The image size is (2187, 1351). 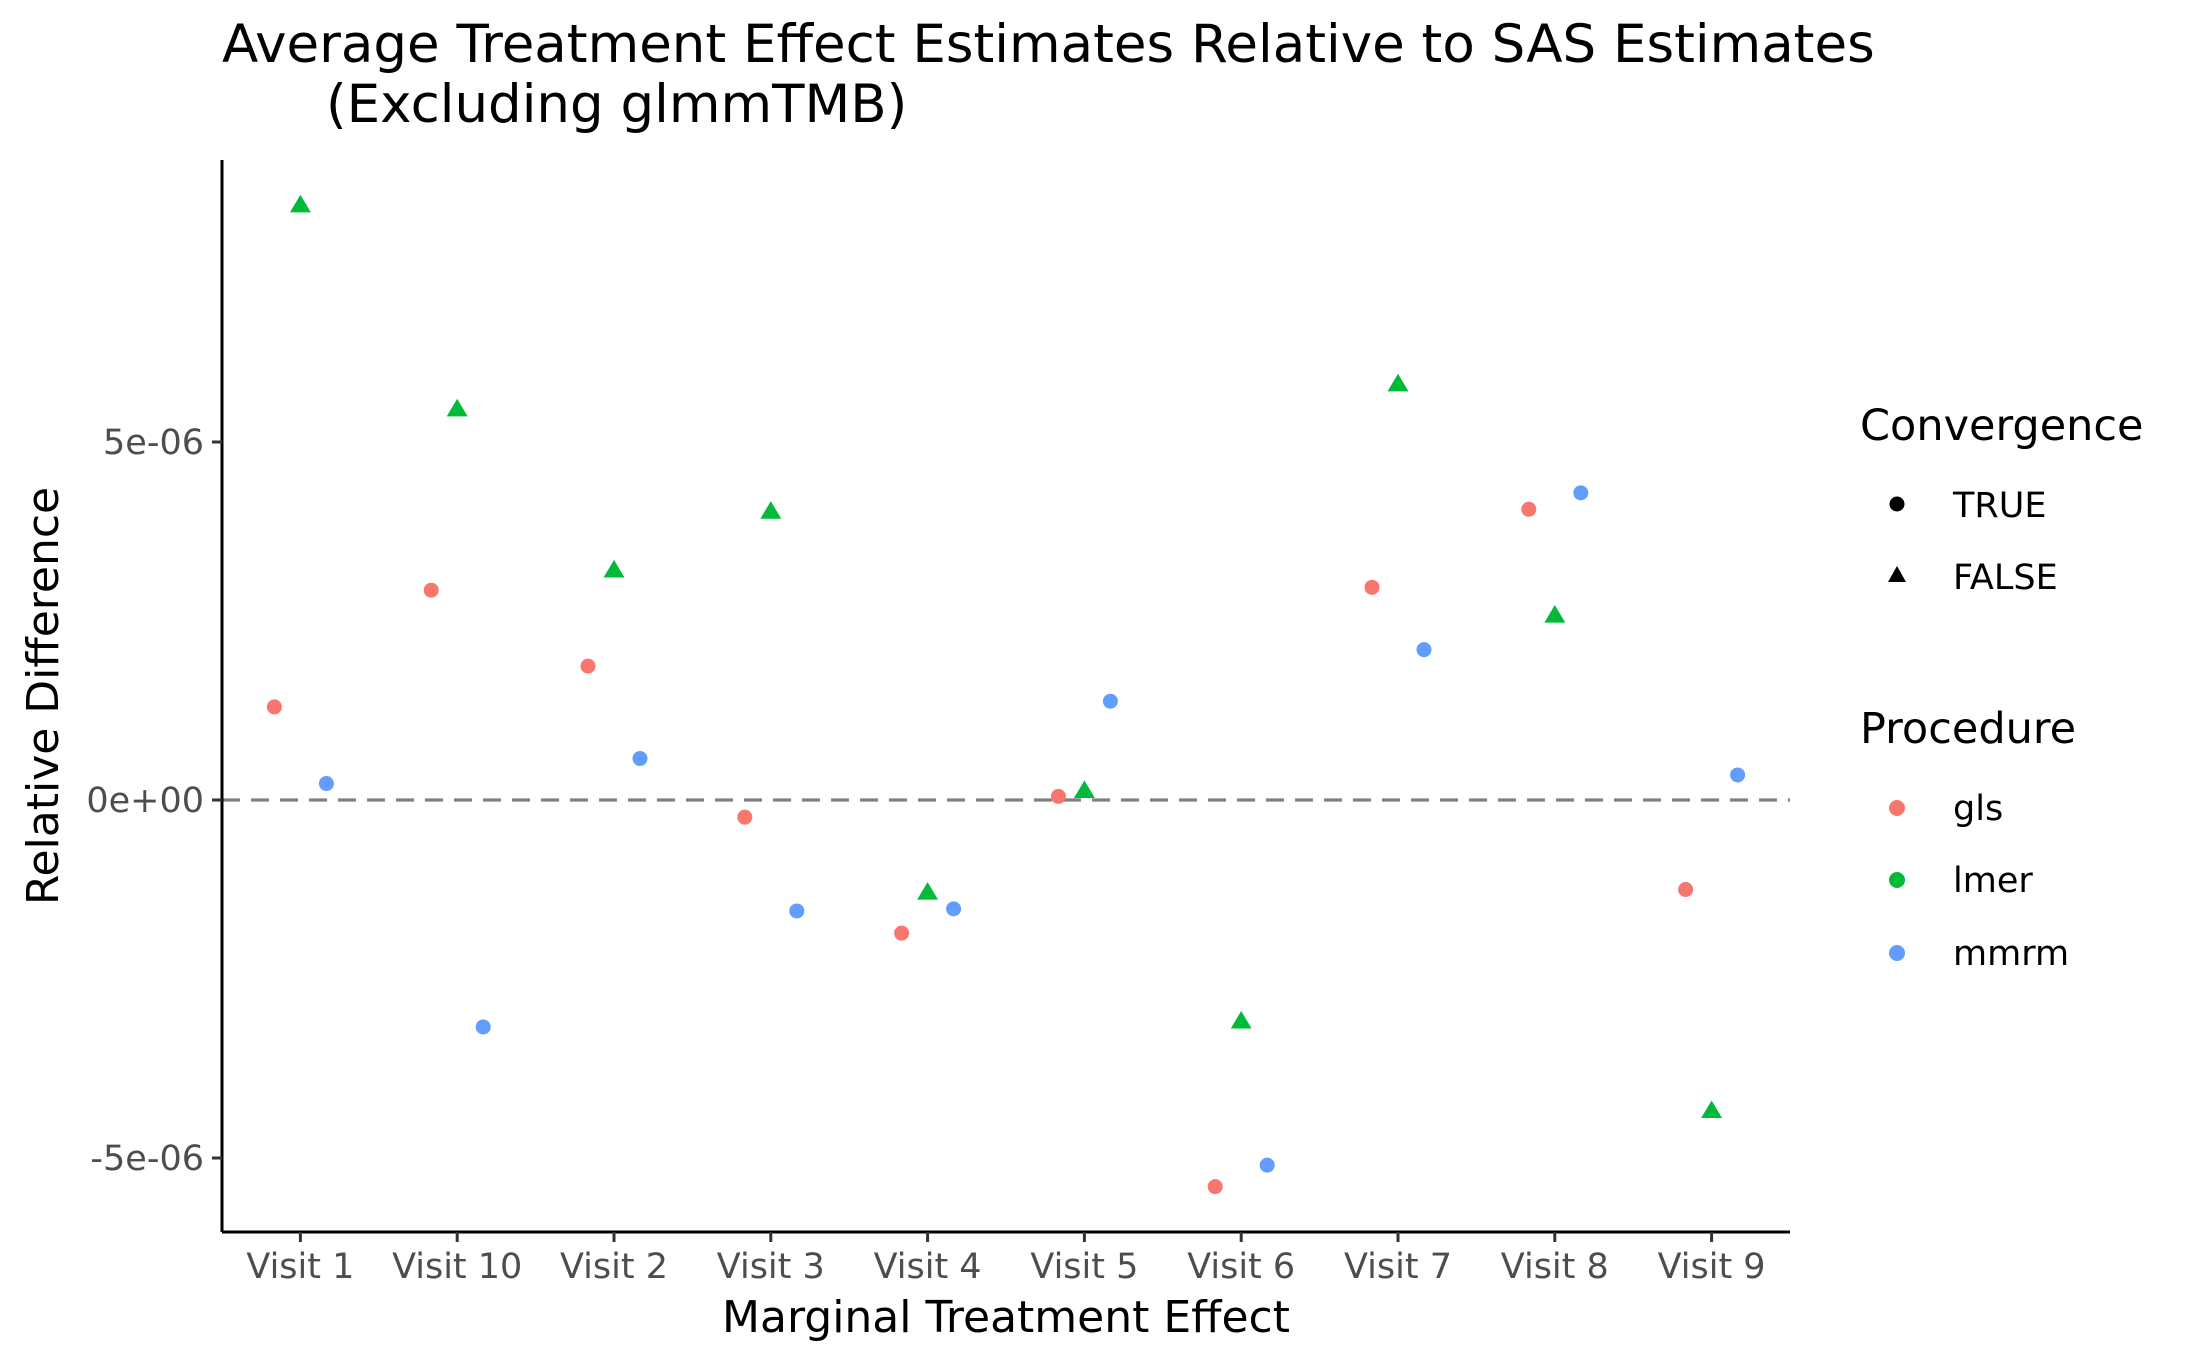 I want to click on y-tick-label: 0e+00, so click(x=145, y=801).